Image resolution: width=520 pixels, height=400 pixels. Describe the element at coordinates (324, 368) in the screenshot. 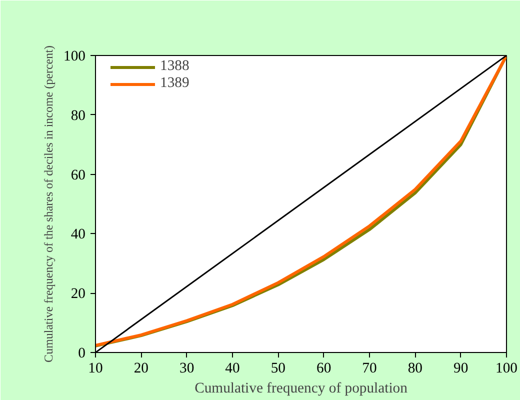

I see `x-tick-label: 60` at that location.